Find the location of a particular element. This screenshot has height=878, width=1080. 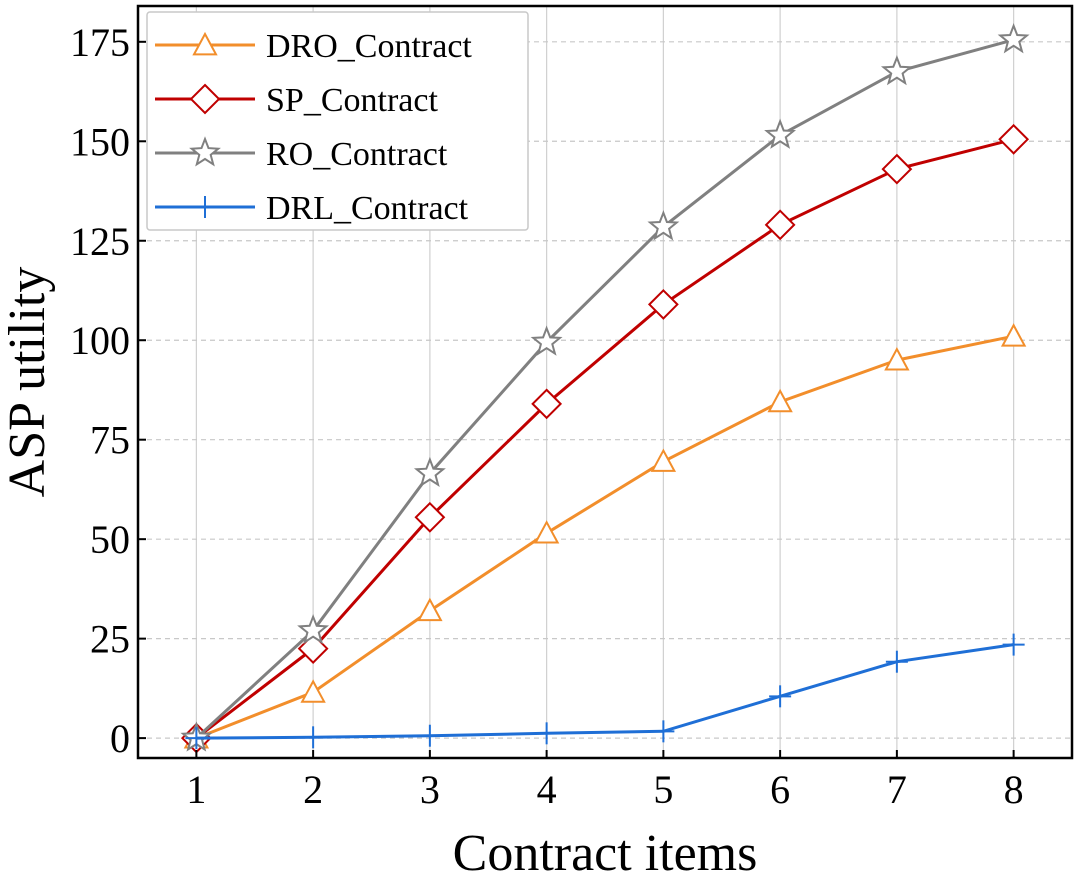

y-axis-title: ASP utility is located at coordinates (28, 382).